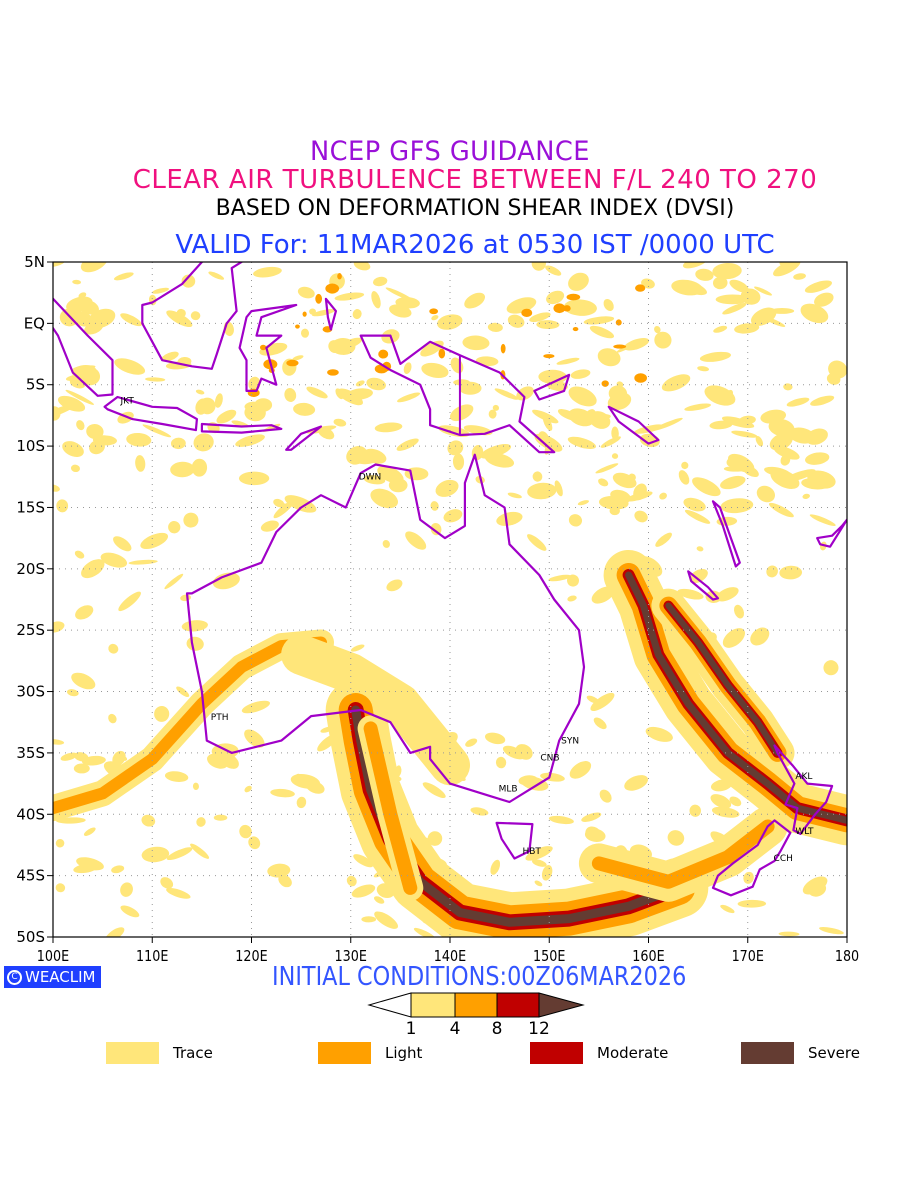 The height and width of the screenshot is (1200, 900). I want to click on colorbar-level-label: 12, so click(539, 1029).